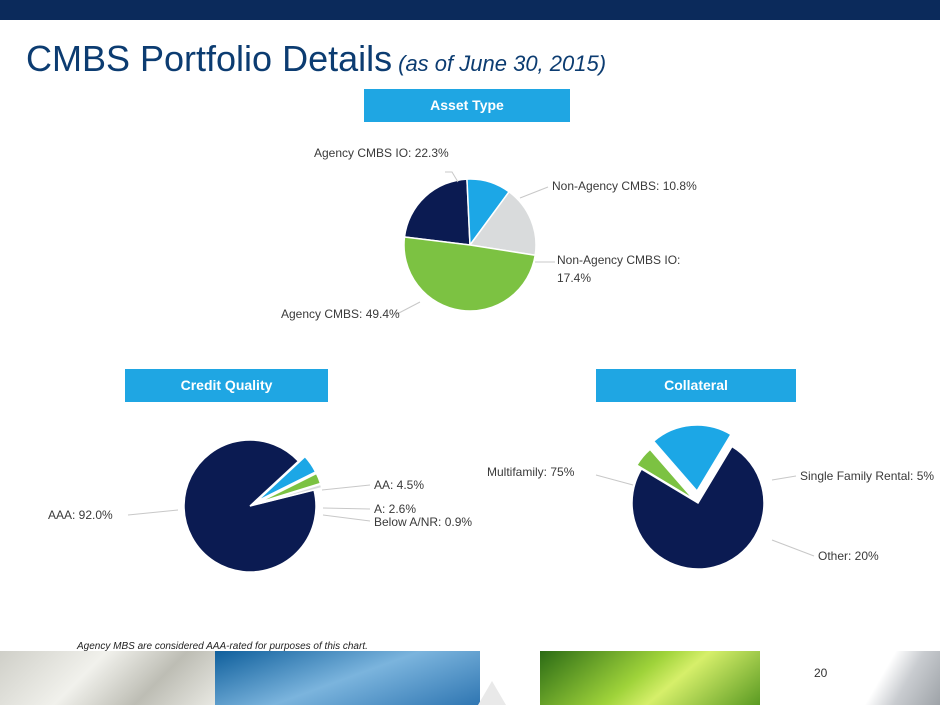  Describe the element at coordinates (807, 678) in the screenshot. I see `footer-divider` at that location.